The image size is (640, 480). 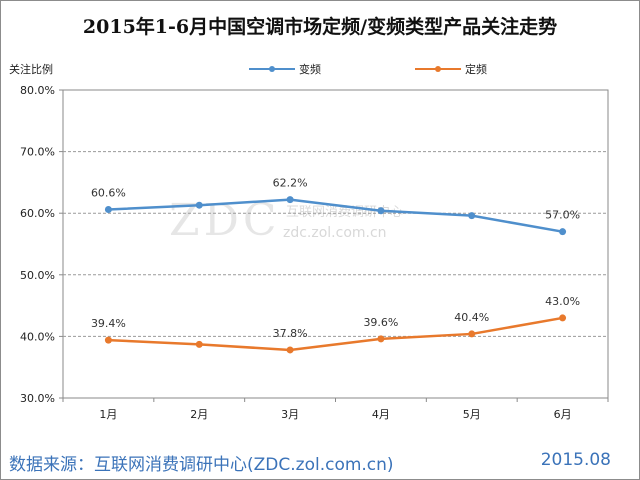 What do you see at coordinates (320, 27) in the screenshot?
I see `chart-title: 2015年1-6月中国空调市场定频/变频类型产品关注走势` at bounding box center [320, 27].